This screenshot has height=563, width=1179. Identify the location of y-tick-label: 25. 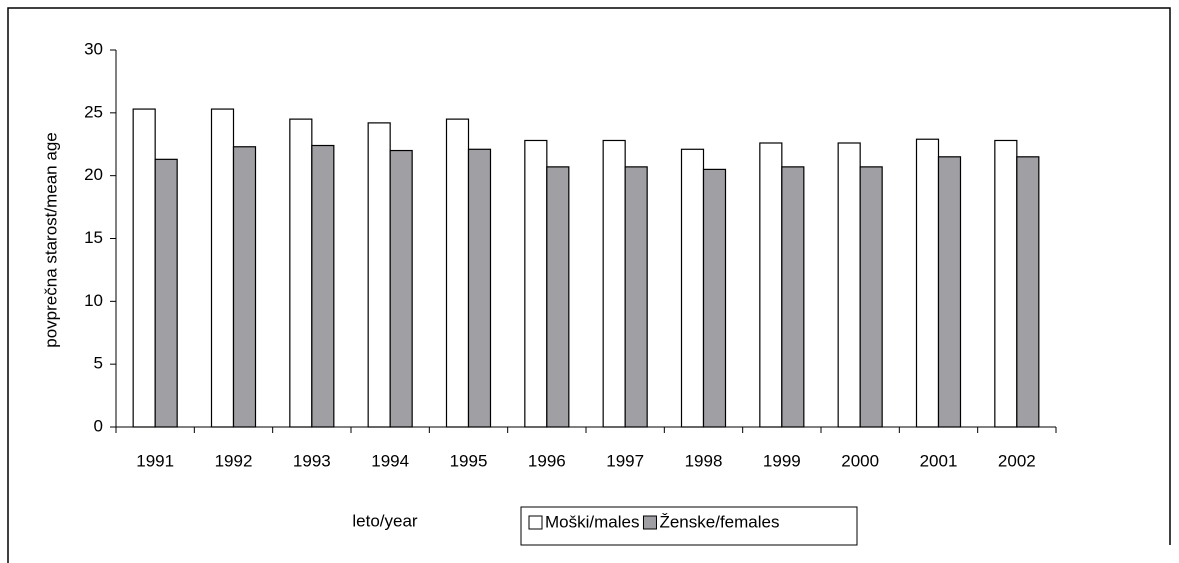
(93, 111).